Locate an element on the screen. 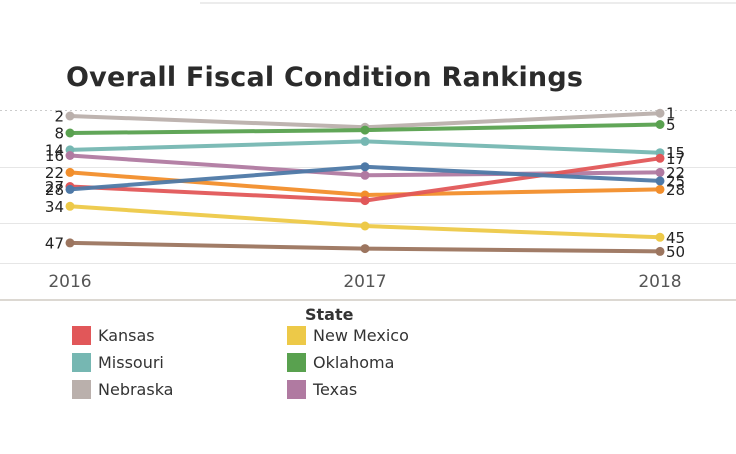 The image size is (736, 454). x-tick-label: 2017 is located at coordinates (364, 282).